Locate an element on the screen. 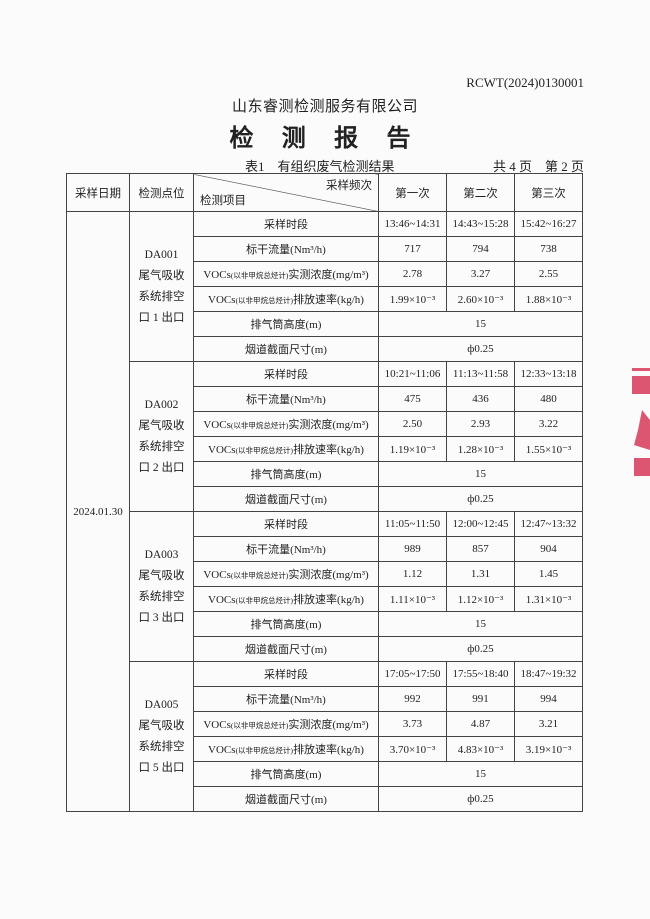 This screenshot has width=650, height=919. value-flow: 794 is located at coordinates (480, 249).